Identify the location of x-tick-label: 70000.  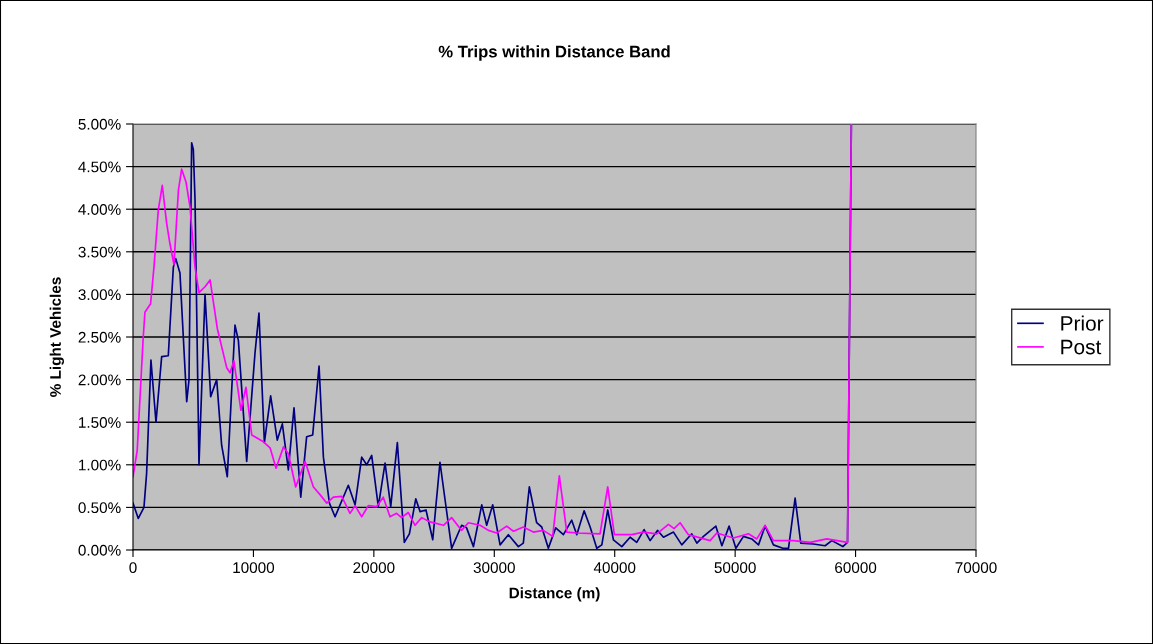
(976, 568).